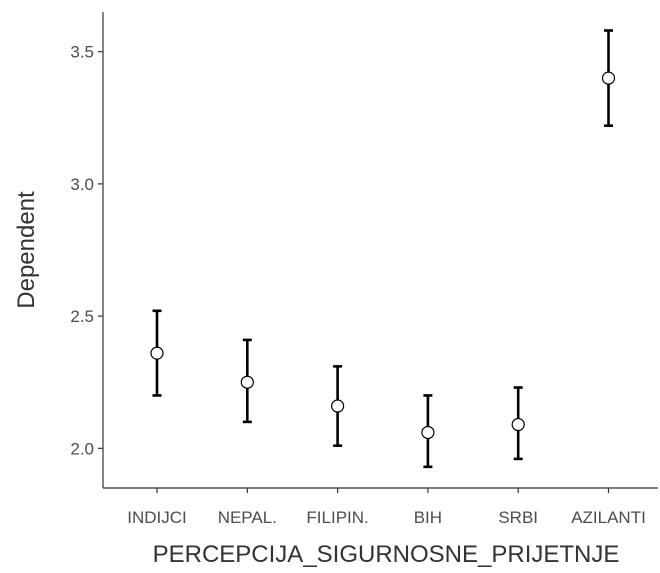 Image resolution: width=660 pixels, height=573 pixels. I want to click on x-tick-label: FILIPIN., so click(337, 517).